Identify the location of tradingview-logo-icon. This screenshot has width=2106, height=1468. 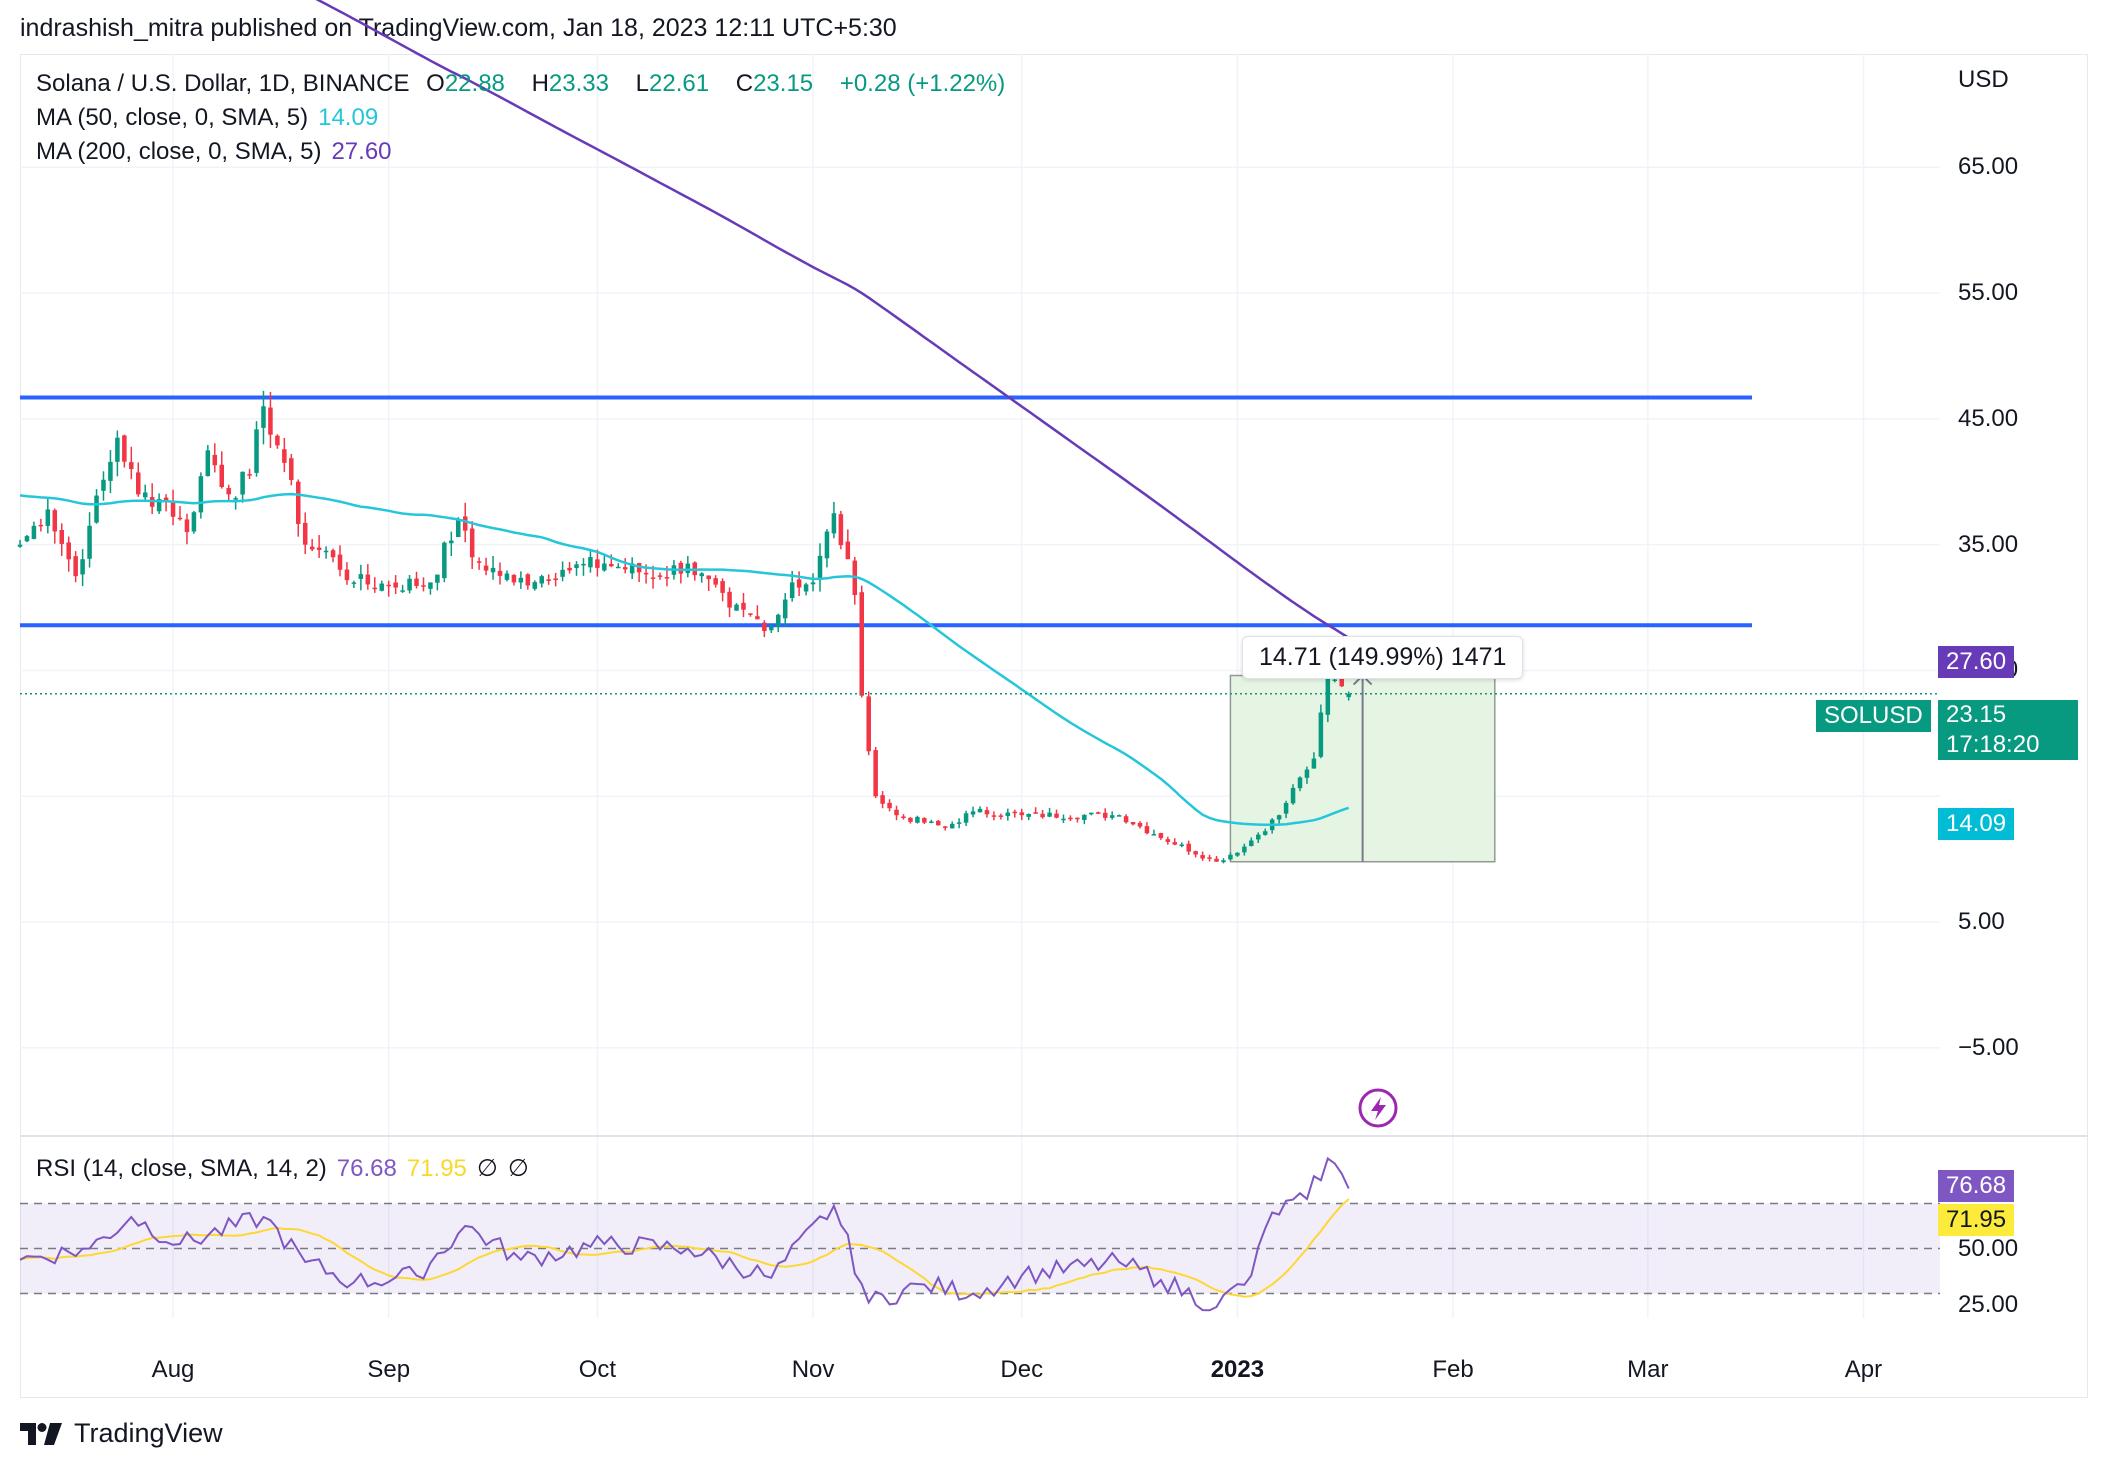
(41, 1433).